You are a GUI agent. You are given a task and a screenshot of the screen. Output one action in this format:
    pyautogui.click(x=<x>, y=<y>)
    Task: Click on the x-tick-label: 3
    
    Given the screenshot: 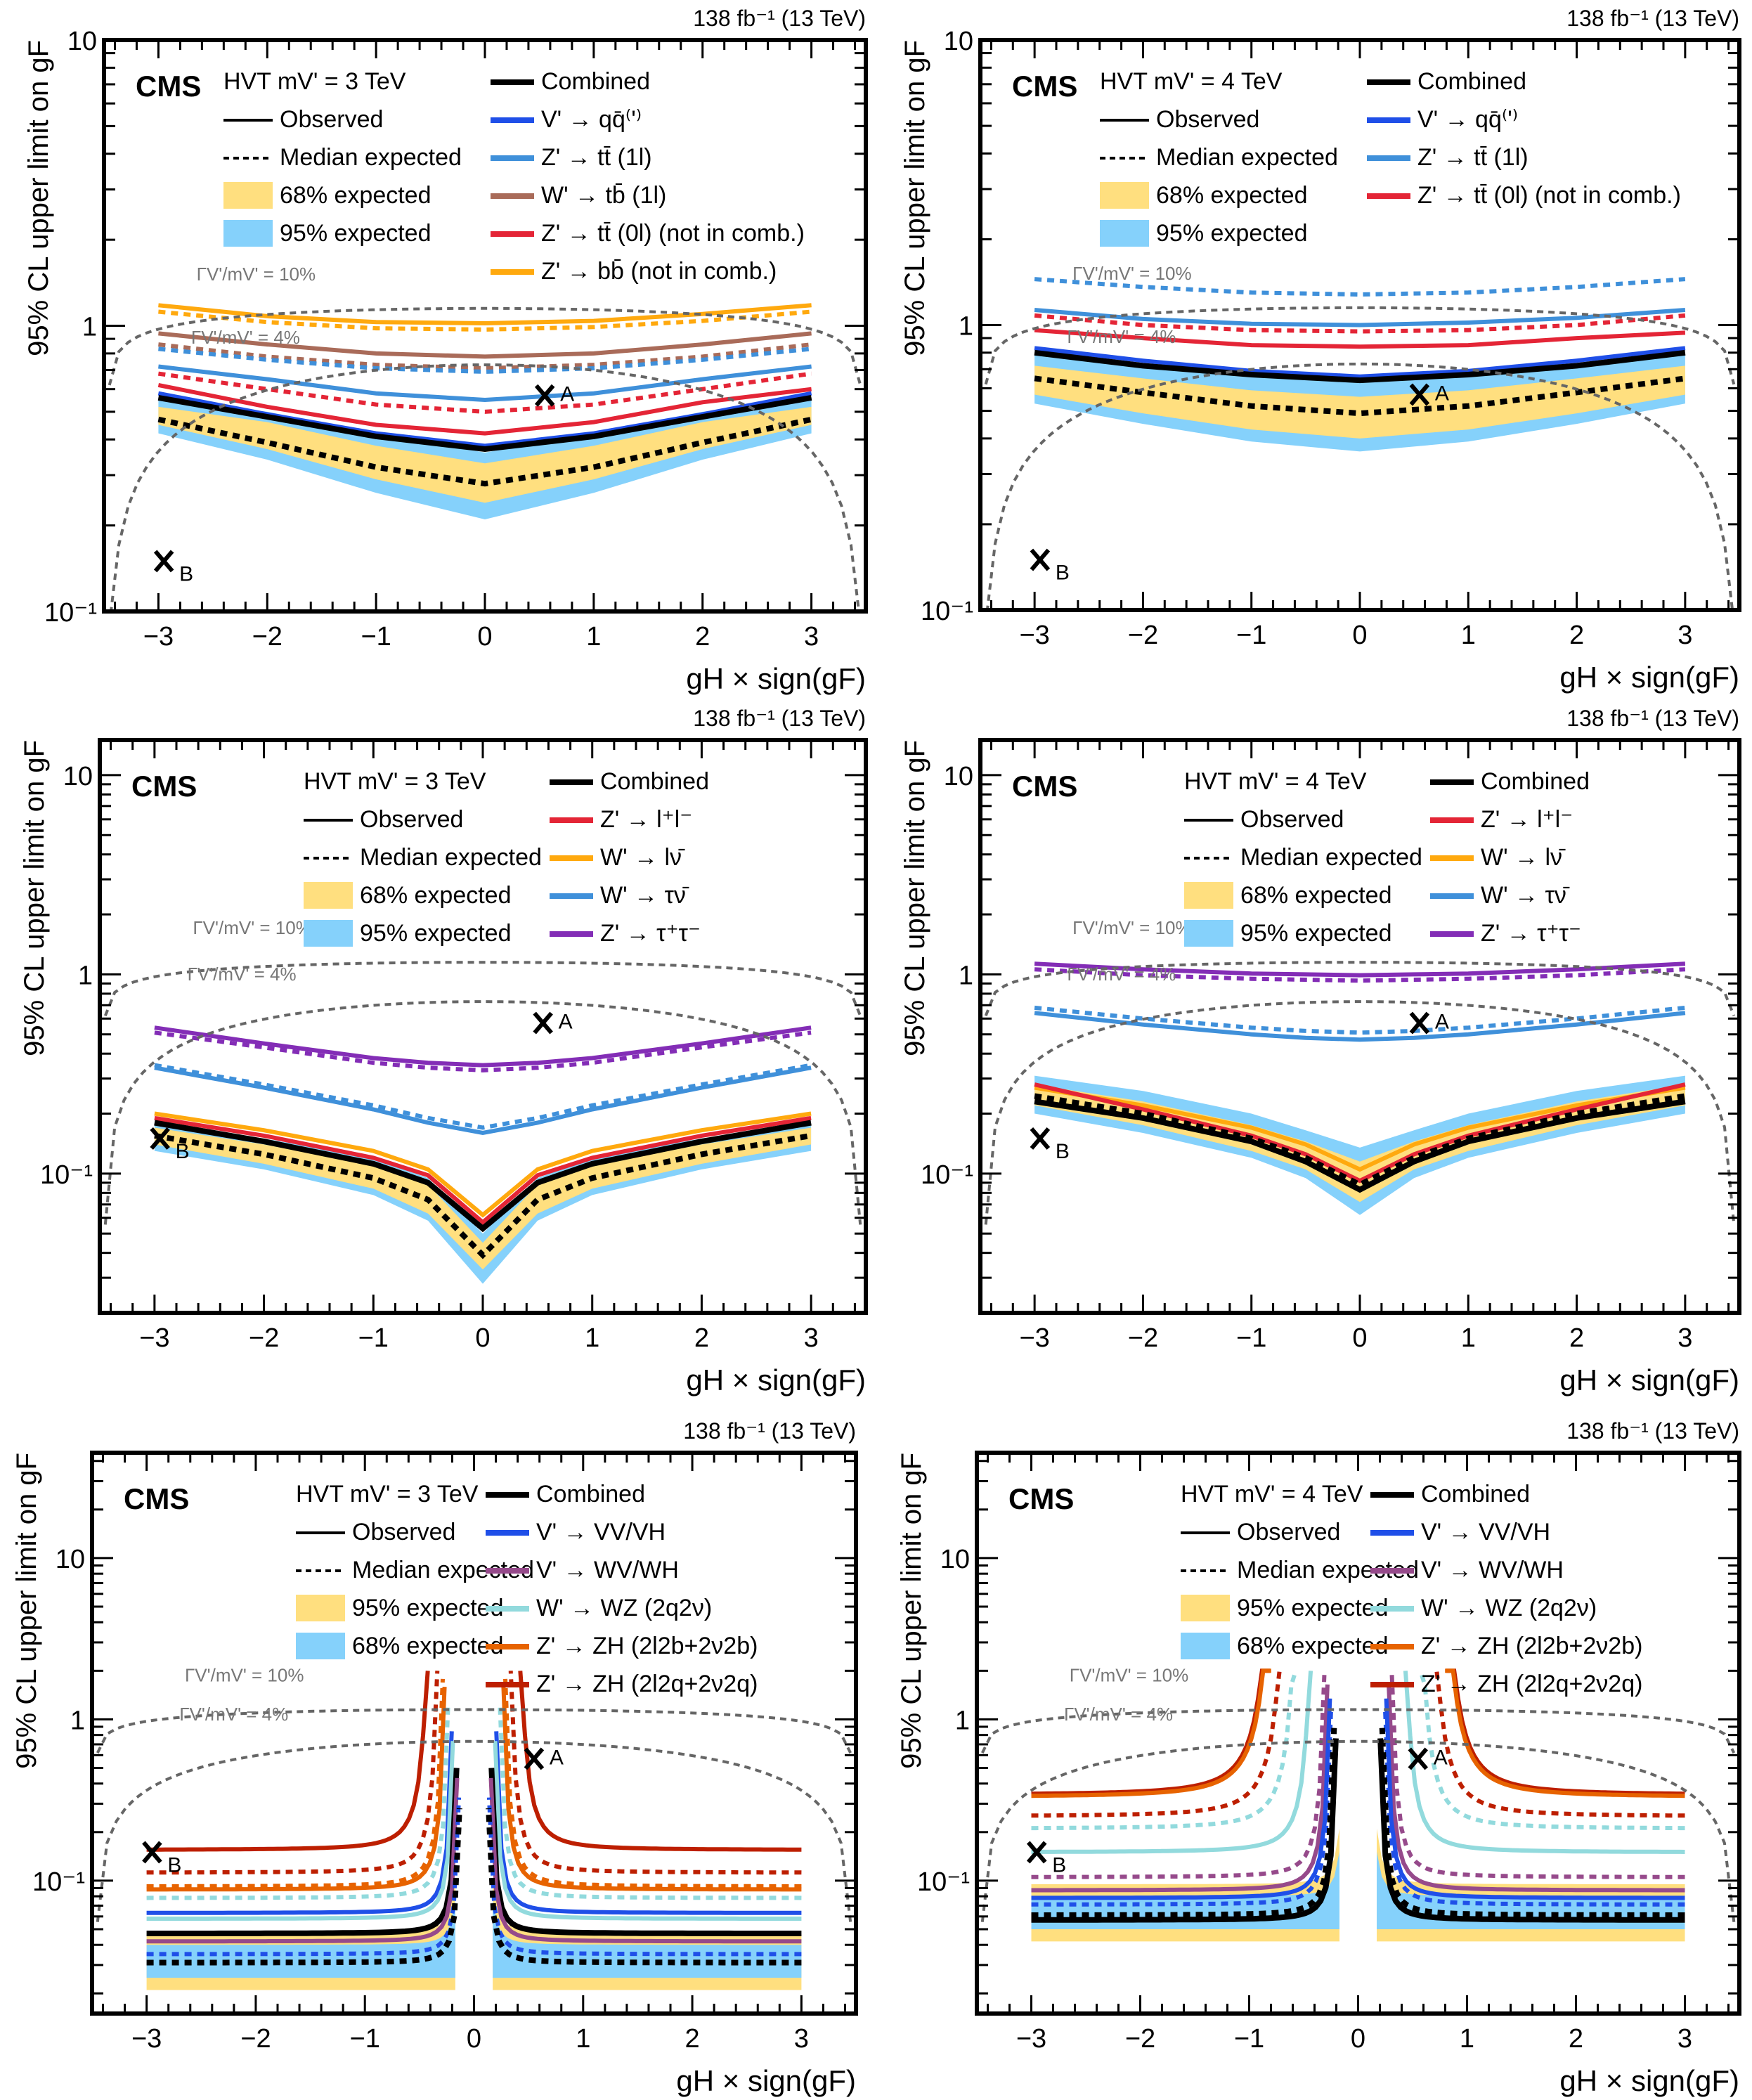 What is the action you would take?
    pyautogui.click(x=811, y=1338)
    